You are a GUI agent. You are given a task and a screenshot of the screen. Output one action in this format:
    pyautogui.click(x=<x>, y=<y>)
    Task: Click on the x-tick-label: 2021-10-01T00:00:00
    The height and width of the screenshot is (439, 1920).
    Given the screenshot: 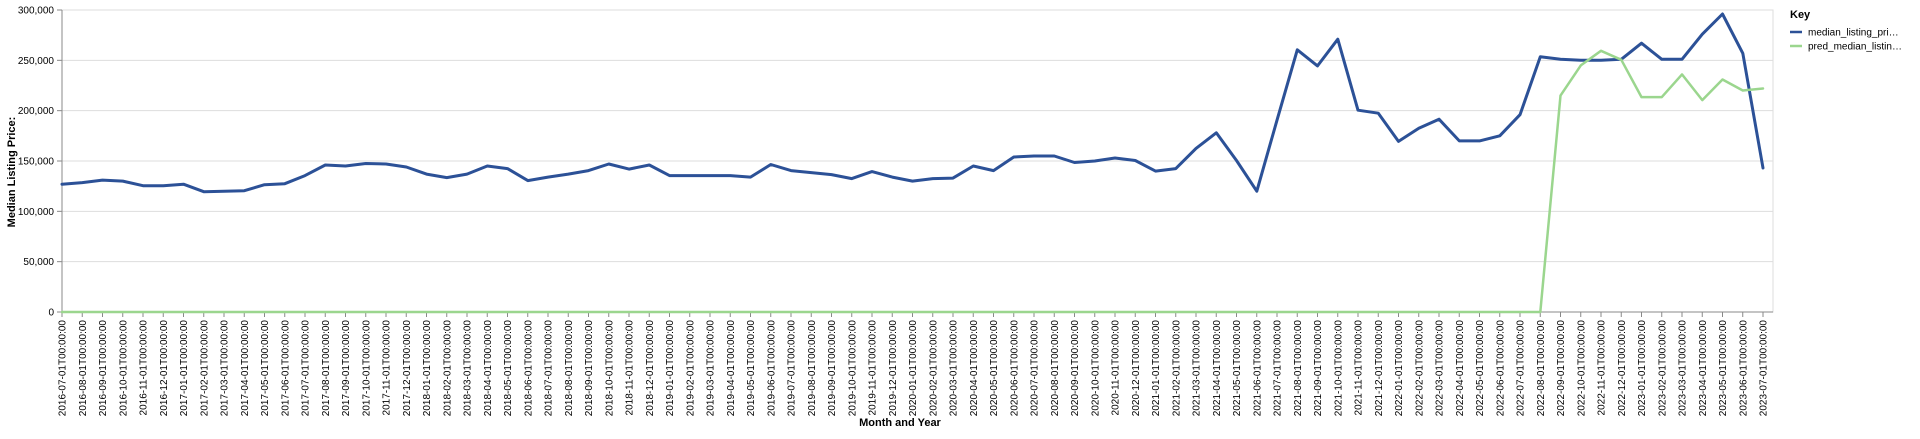 What is the action you would take?
    pyautogui.click(x=1338, y=368)
    